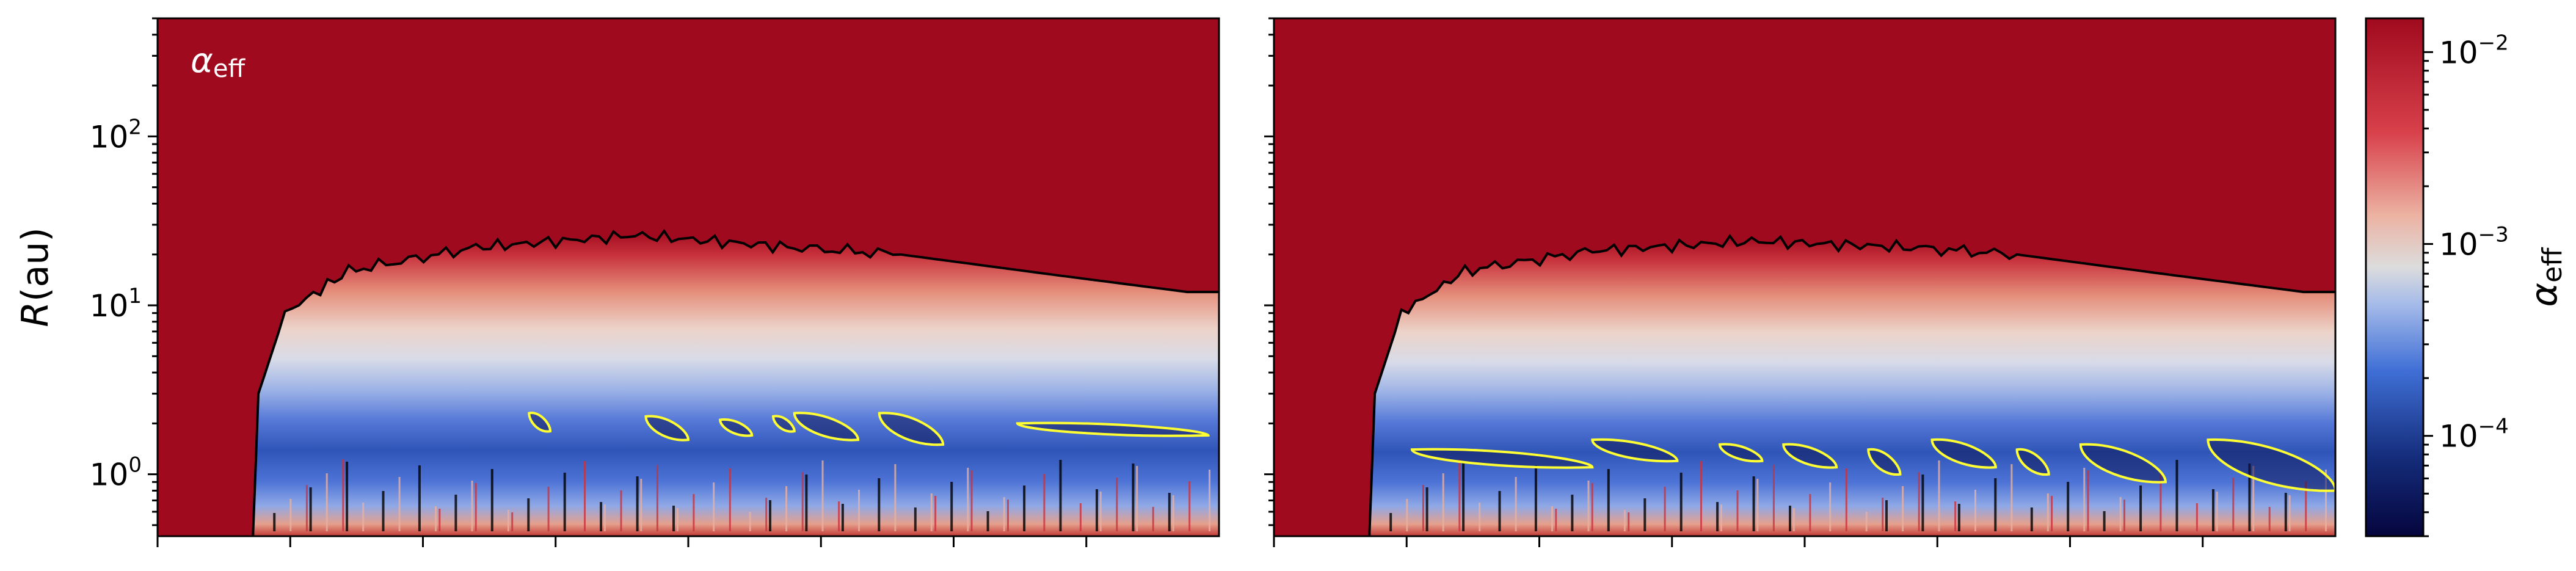  What do you see at coordinates (124, 271) in the screenshot?
I see `left-y-ticks: 10⁰ 10¹ 10²` at bounding box center [124, 271].